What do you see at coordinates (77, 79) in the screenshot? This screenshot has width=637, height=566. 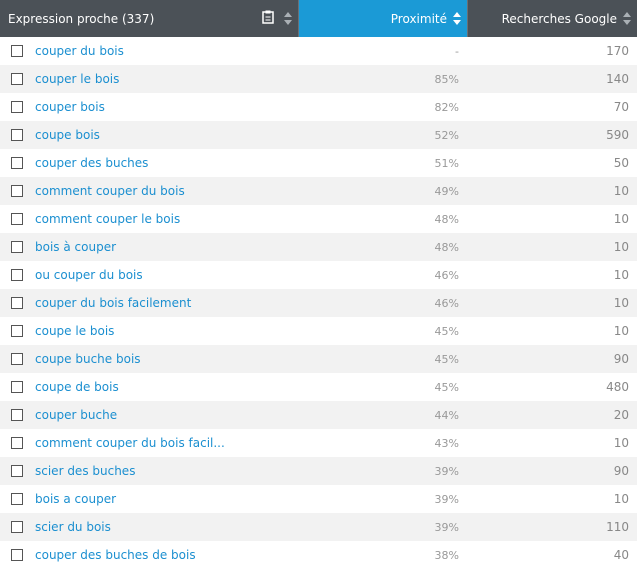 I see `expression-link: couper le bois` at bounding box center [77, 79].